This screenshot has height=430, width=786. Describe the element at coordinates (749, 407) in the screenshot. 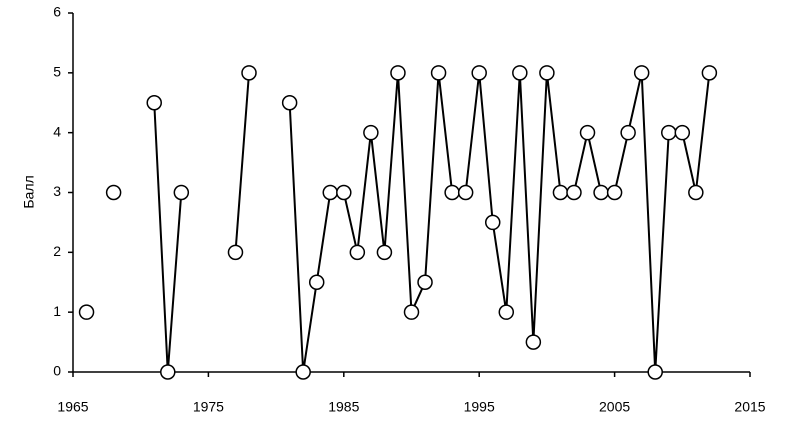

I see `x-tick-label: 2015` at that location.